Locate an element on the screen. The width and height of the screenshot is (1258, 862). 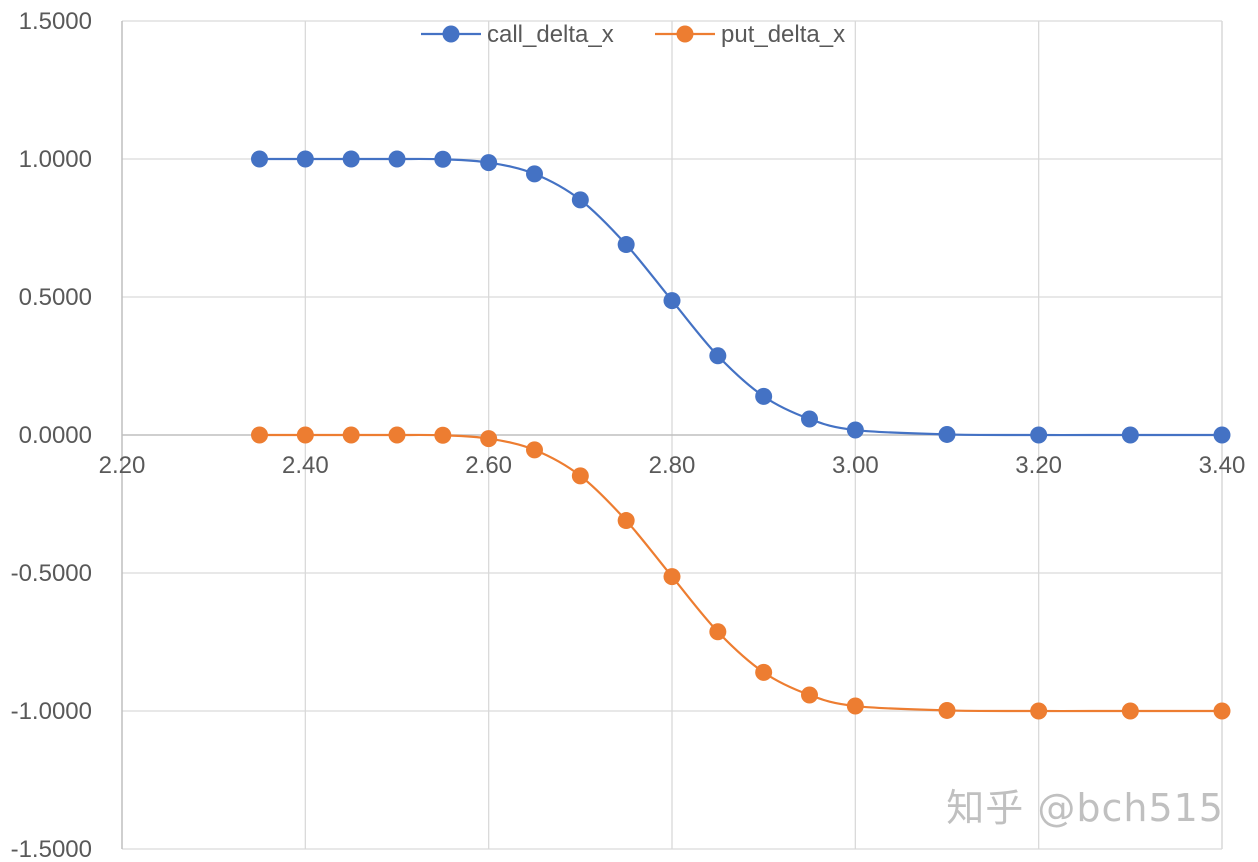
y-tick-label: 0.5000 is located at coordinates (55, 297).